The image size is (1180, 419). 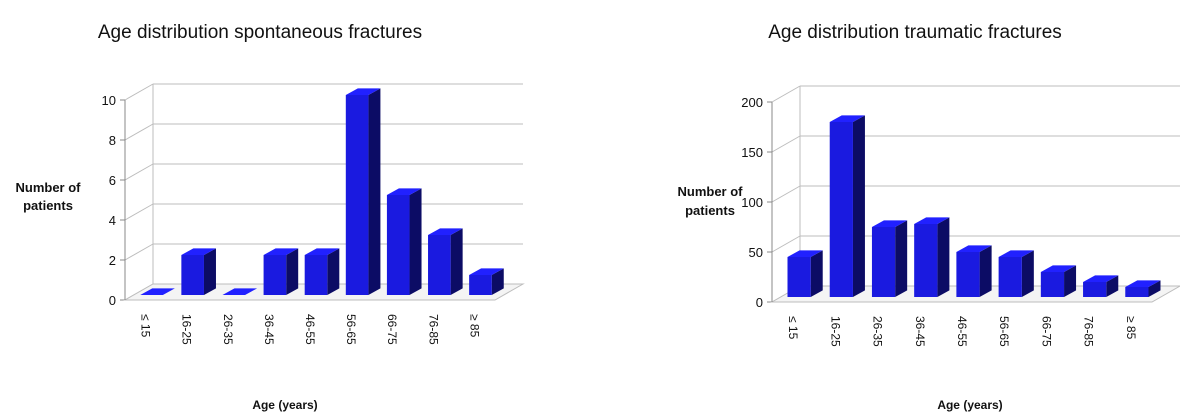 I want to click on y-tick-label: 0, so click(x=759, y=302).